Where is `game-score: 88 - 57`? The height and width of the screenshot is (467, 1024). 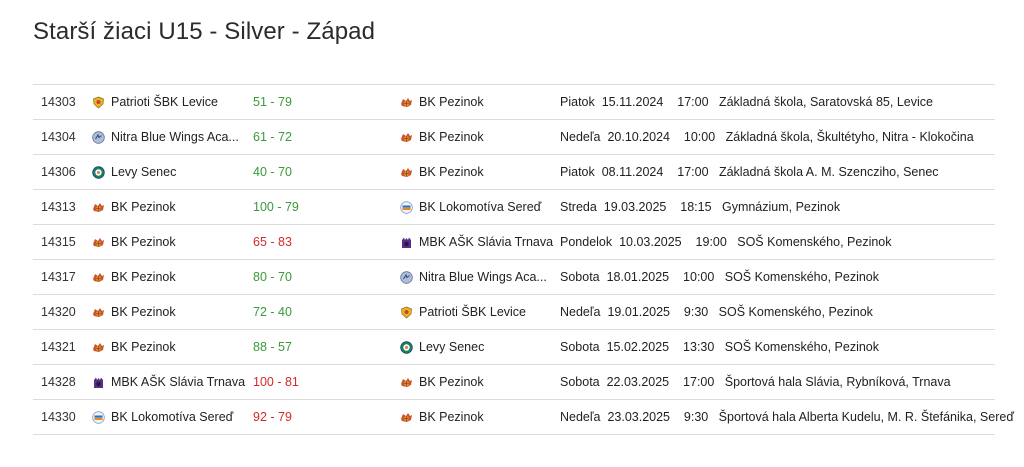
game-score: 88 - 57 is located at coordinates (272, 347).